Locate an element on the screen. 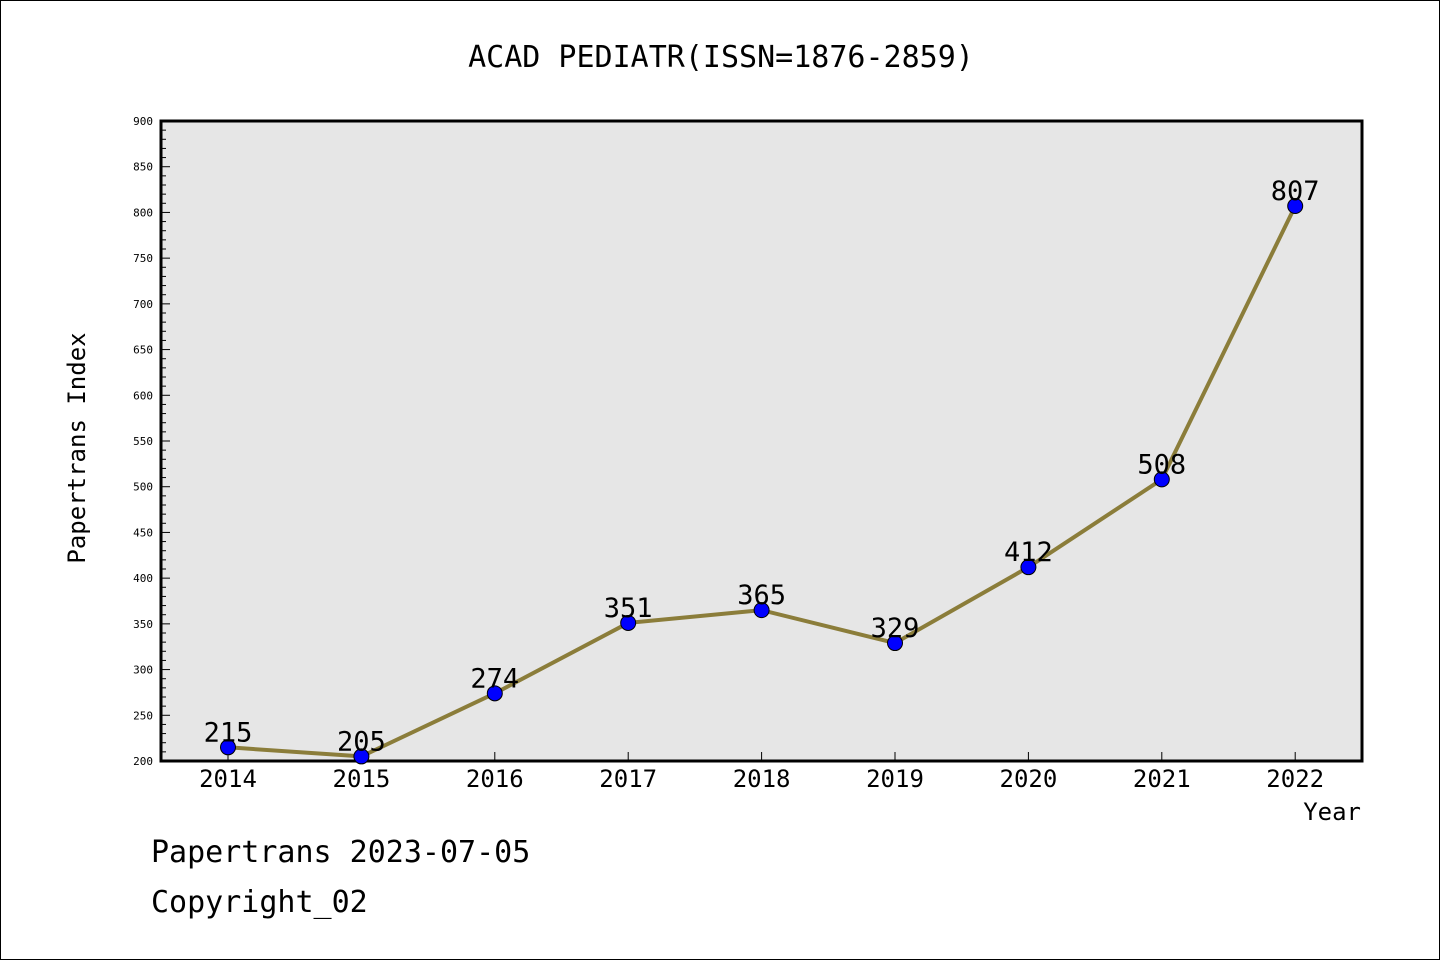 The width and height of the screenshot is (1440, 960). x-tick-label: 2020 is located at coordinates (1029, 779).